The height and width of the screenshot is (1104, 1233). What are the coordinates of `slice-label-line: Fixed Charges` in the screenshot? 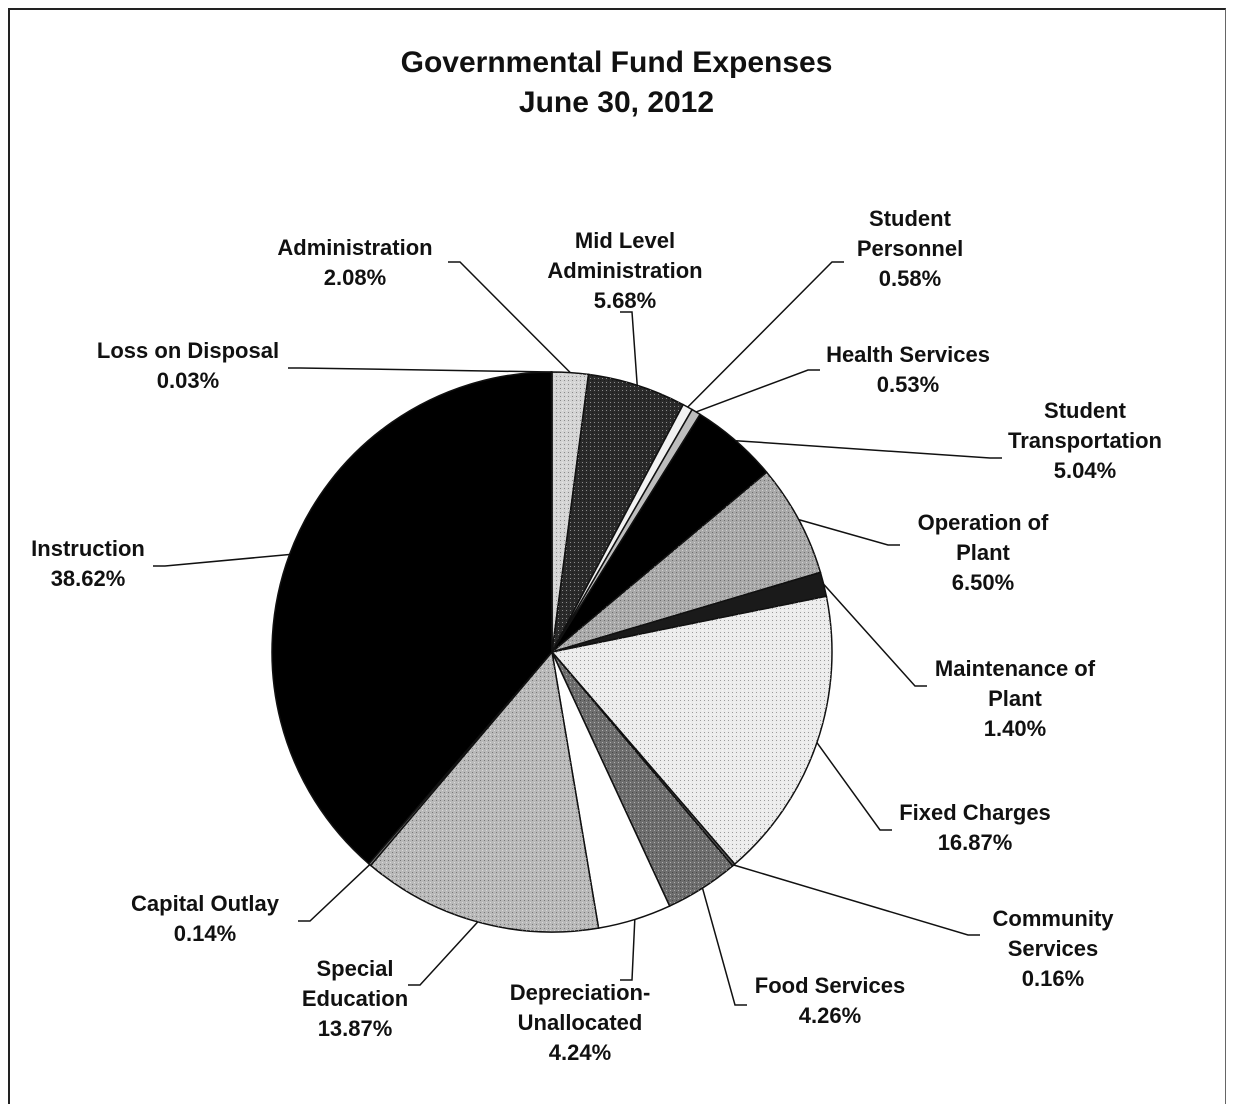 It's located at (975, 812).